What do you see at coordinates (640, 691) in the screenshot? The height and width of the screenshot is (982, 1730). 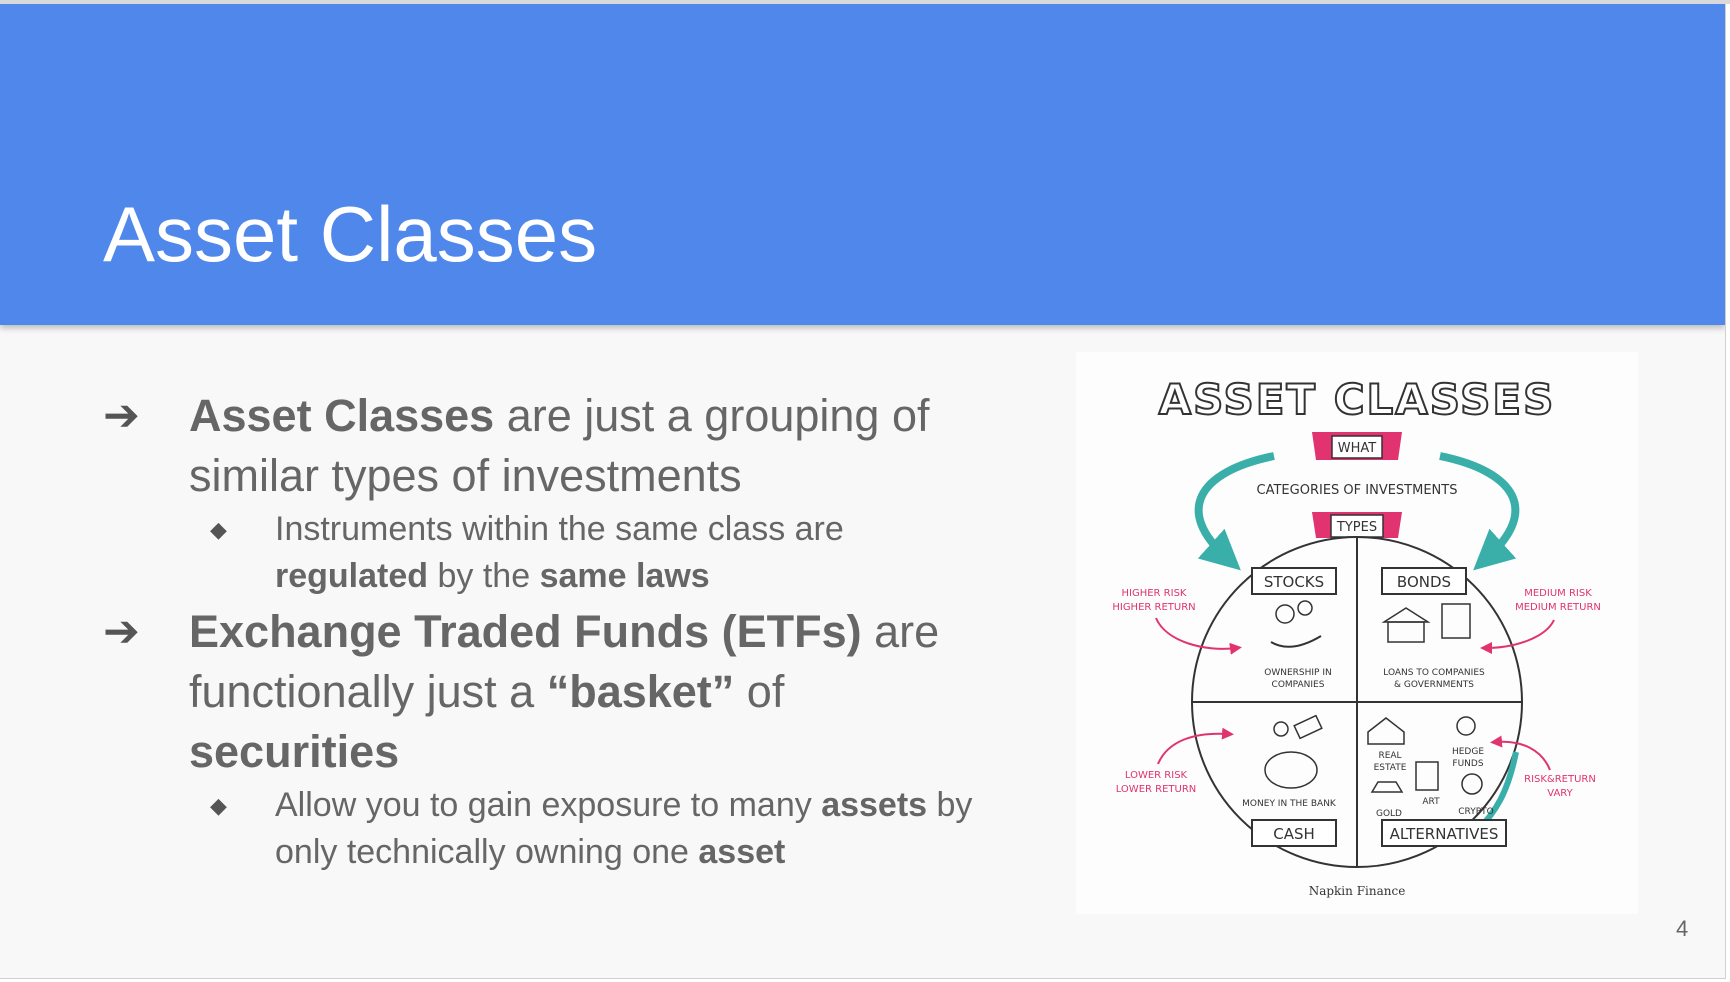 I see `bullet-strong: “basket”` at bounding box center [640, 691].